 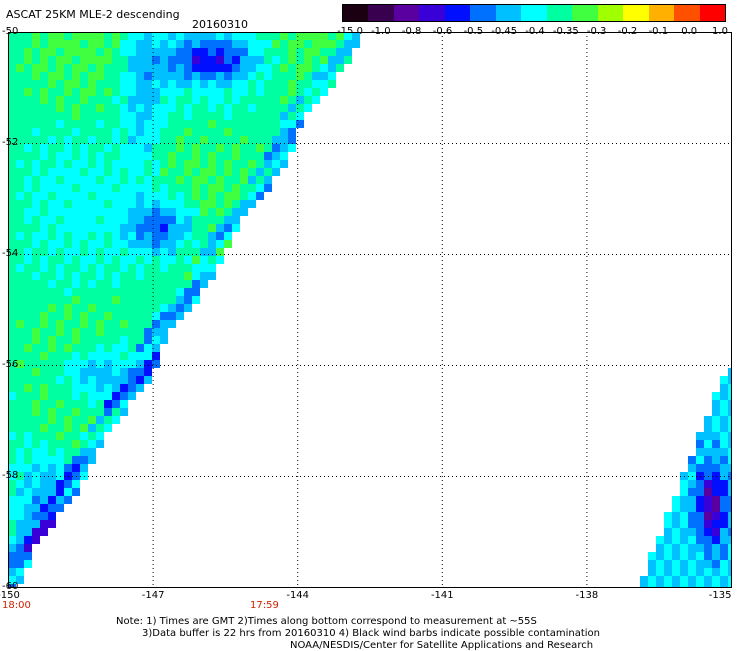 I want to click on colorbar-swatch, so click(x=534, y=13).